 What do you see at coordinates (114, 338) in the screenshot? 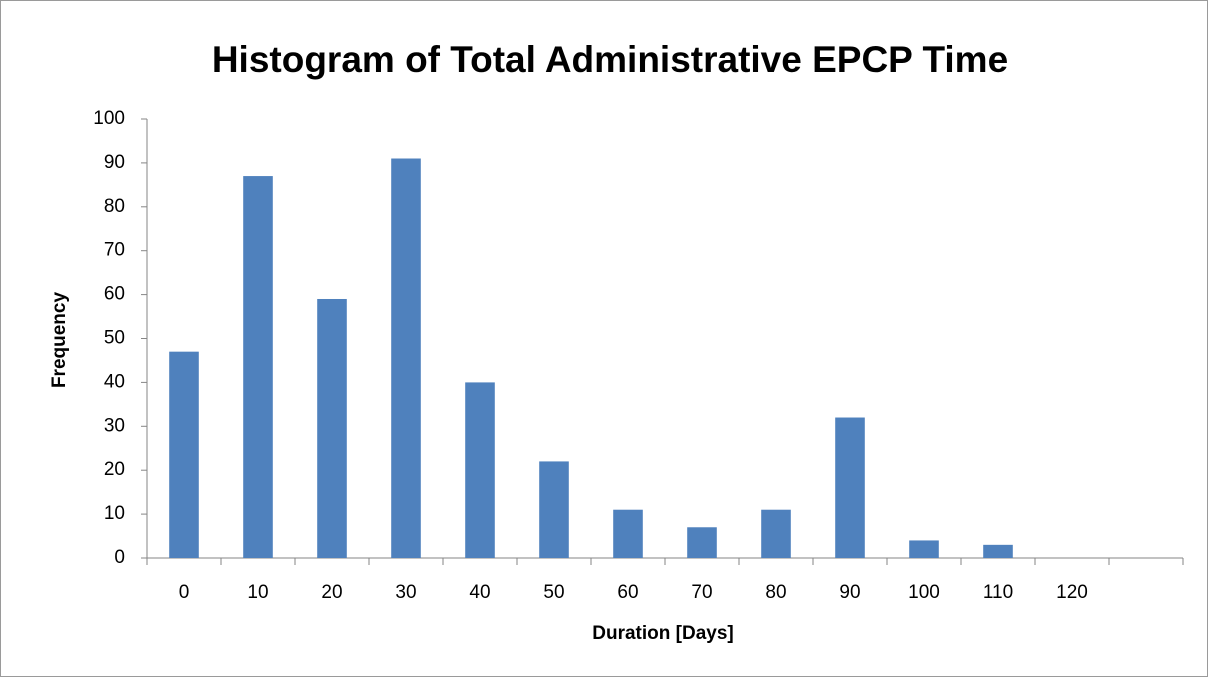
I see `y-tick-label: 50` at bounding box center [114, 338].